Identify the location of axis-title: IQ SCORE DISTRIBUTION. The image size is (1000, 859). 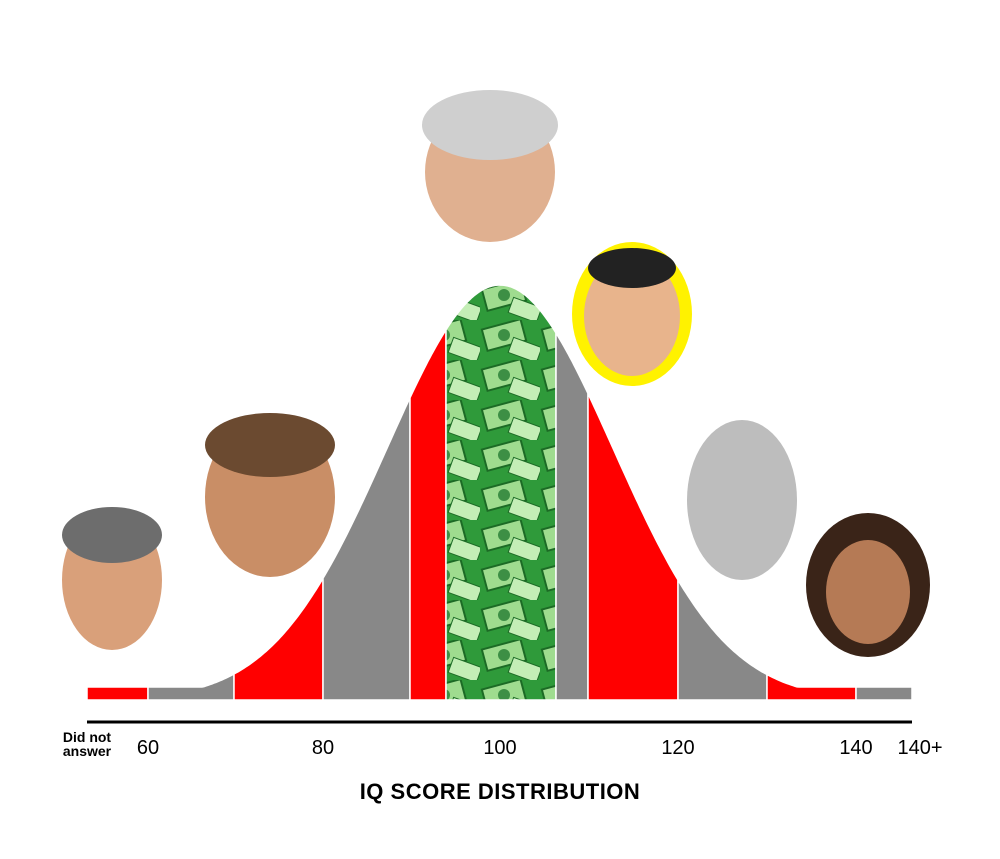
(500, 791).